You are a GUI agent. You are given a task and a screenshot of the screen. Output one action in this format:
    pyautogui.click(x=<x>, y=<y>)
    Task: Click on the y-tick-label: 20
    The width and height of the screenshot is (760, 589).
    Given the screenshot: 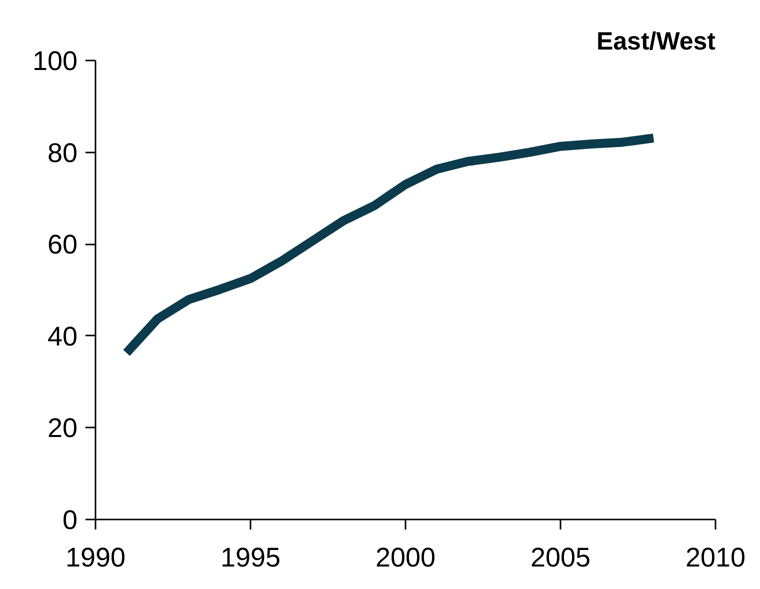 What is the action you would take?
    pyautogui.click(x=62, y=428)
    